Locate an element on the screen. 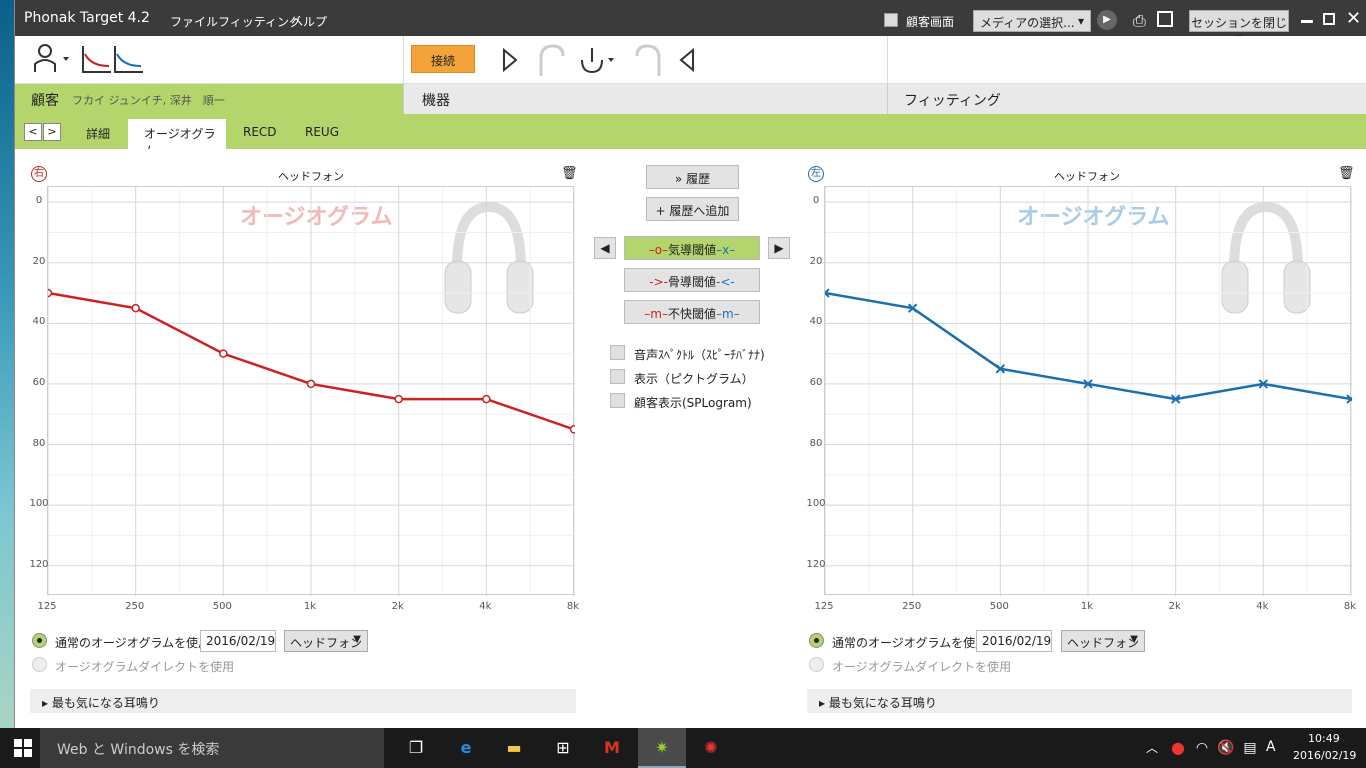 This screenshot has height=768, width=1366. right-transducer-dropdown: ヘッドフォン ▼ is located at coordinates (326, 641).